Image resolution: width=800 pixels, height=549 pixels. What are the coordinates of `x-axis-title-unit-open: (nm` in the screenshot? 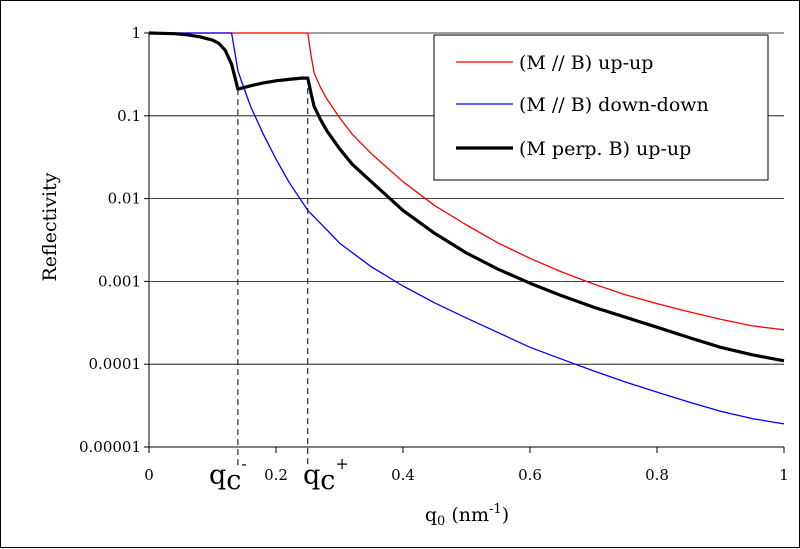 It's located at (467, 515).